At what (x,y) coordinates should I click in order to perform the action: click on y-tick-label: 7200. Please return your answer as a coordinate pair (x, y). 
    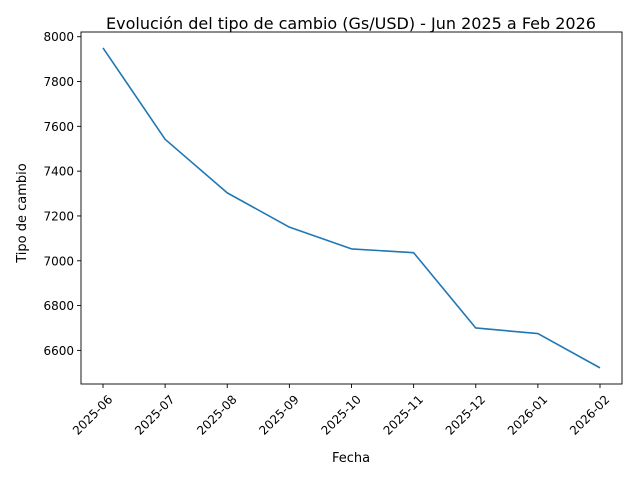
    Looking at the image, I should click on (58, 216).